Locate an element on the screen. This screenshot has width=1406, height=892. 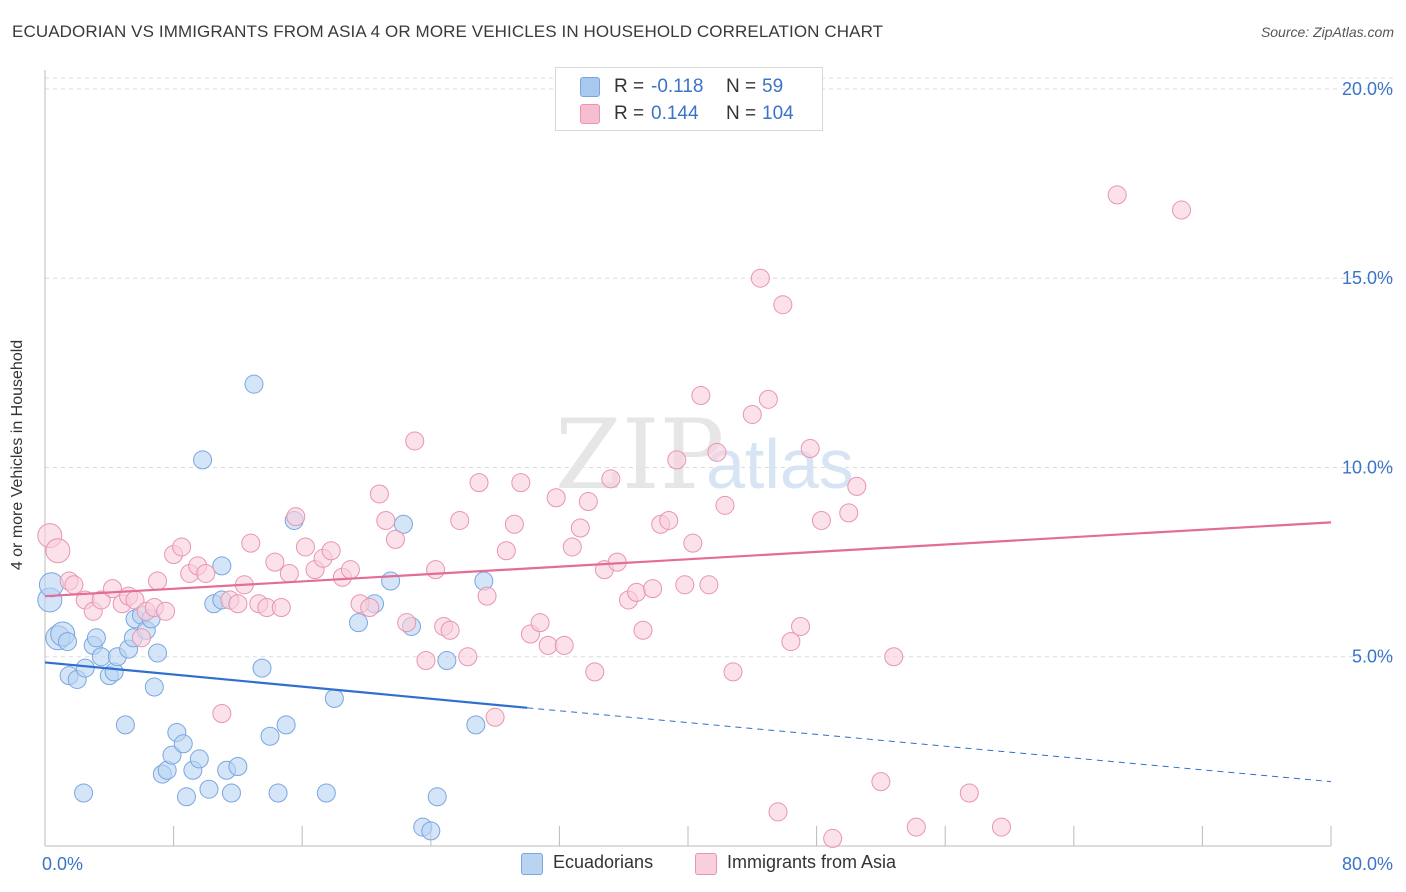
y-tick-label: 5.0% is located at coordinates (1372, 657).